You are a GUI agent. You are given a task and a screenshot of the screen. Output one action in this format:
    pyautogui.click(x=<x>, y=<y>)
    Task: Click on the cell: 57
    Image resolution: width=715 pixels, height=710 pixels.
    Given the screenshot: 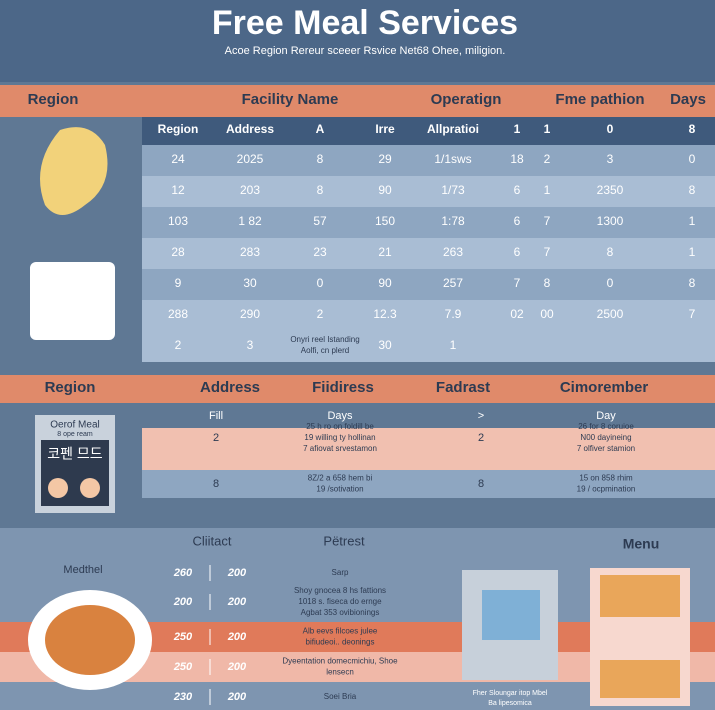 What is the action you would take?
    pyautogui.click(x=320, y=221)
    